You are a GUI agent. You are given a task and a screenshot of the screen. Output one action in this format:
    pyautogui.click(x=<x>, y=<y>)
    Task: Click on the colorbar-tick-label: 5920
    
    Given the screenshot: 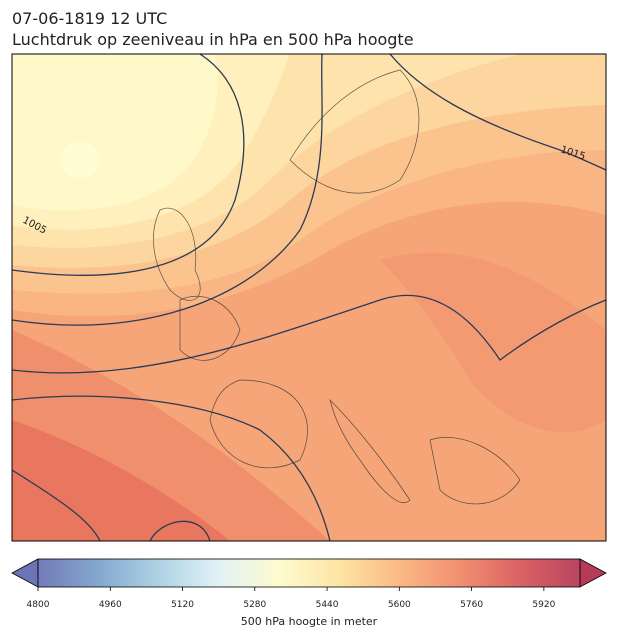 What is the action you would take?
    pyautogui.click(x=543, y=605)
    